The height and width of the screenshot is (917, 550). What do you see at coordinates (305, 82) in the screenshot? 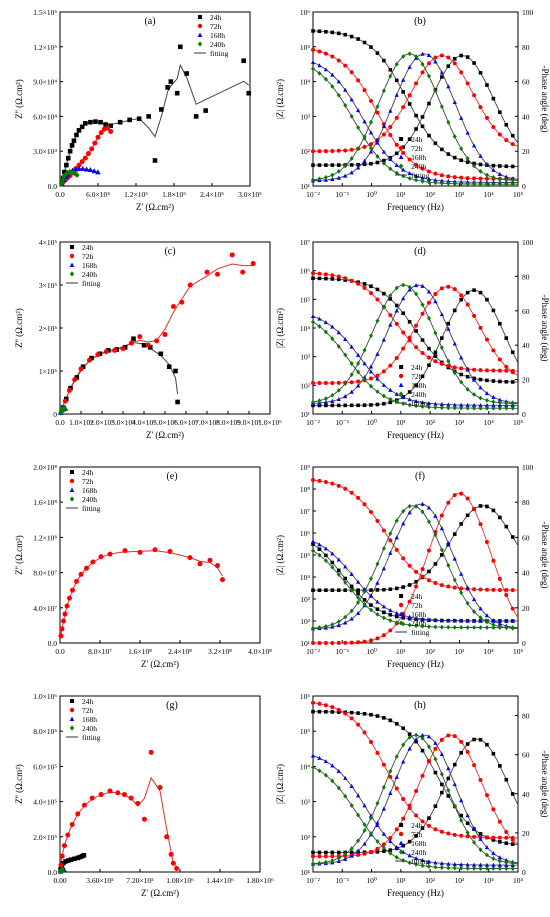
I see `y-tick-label: 10⁴` at bounding box center [305, 82].